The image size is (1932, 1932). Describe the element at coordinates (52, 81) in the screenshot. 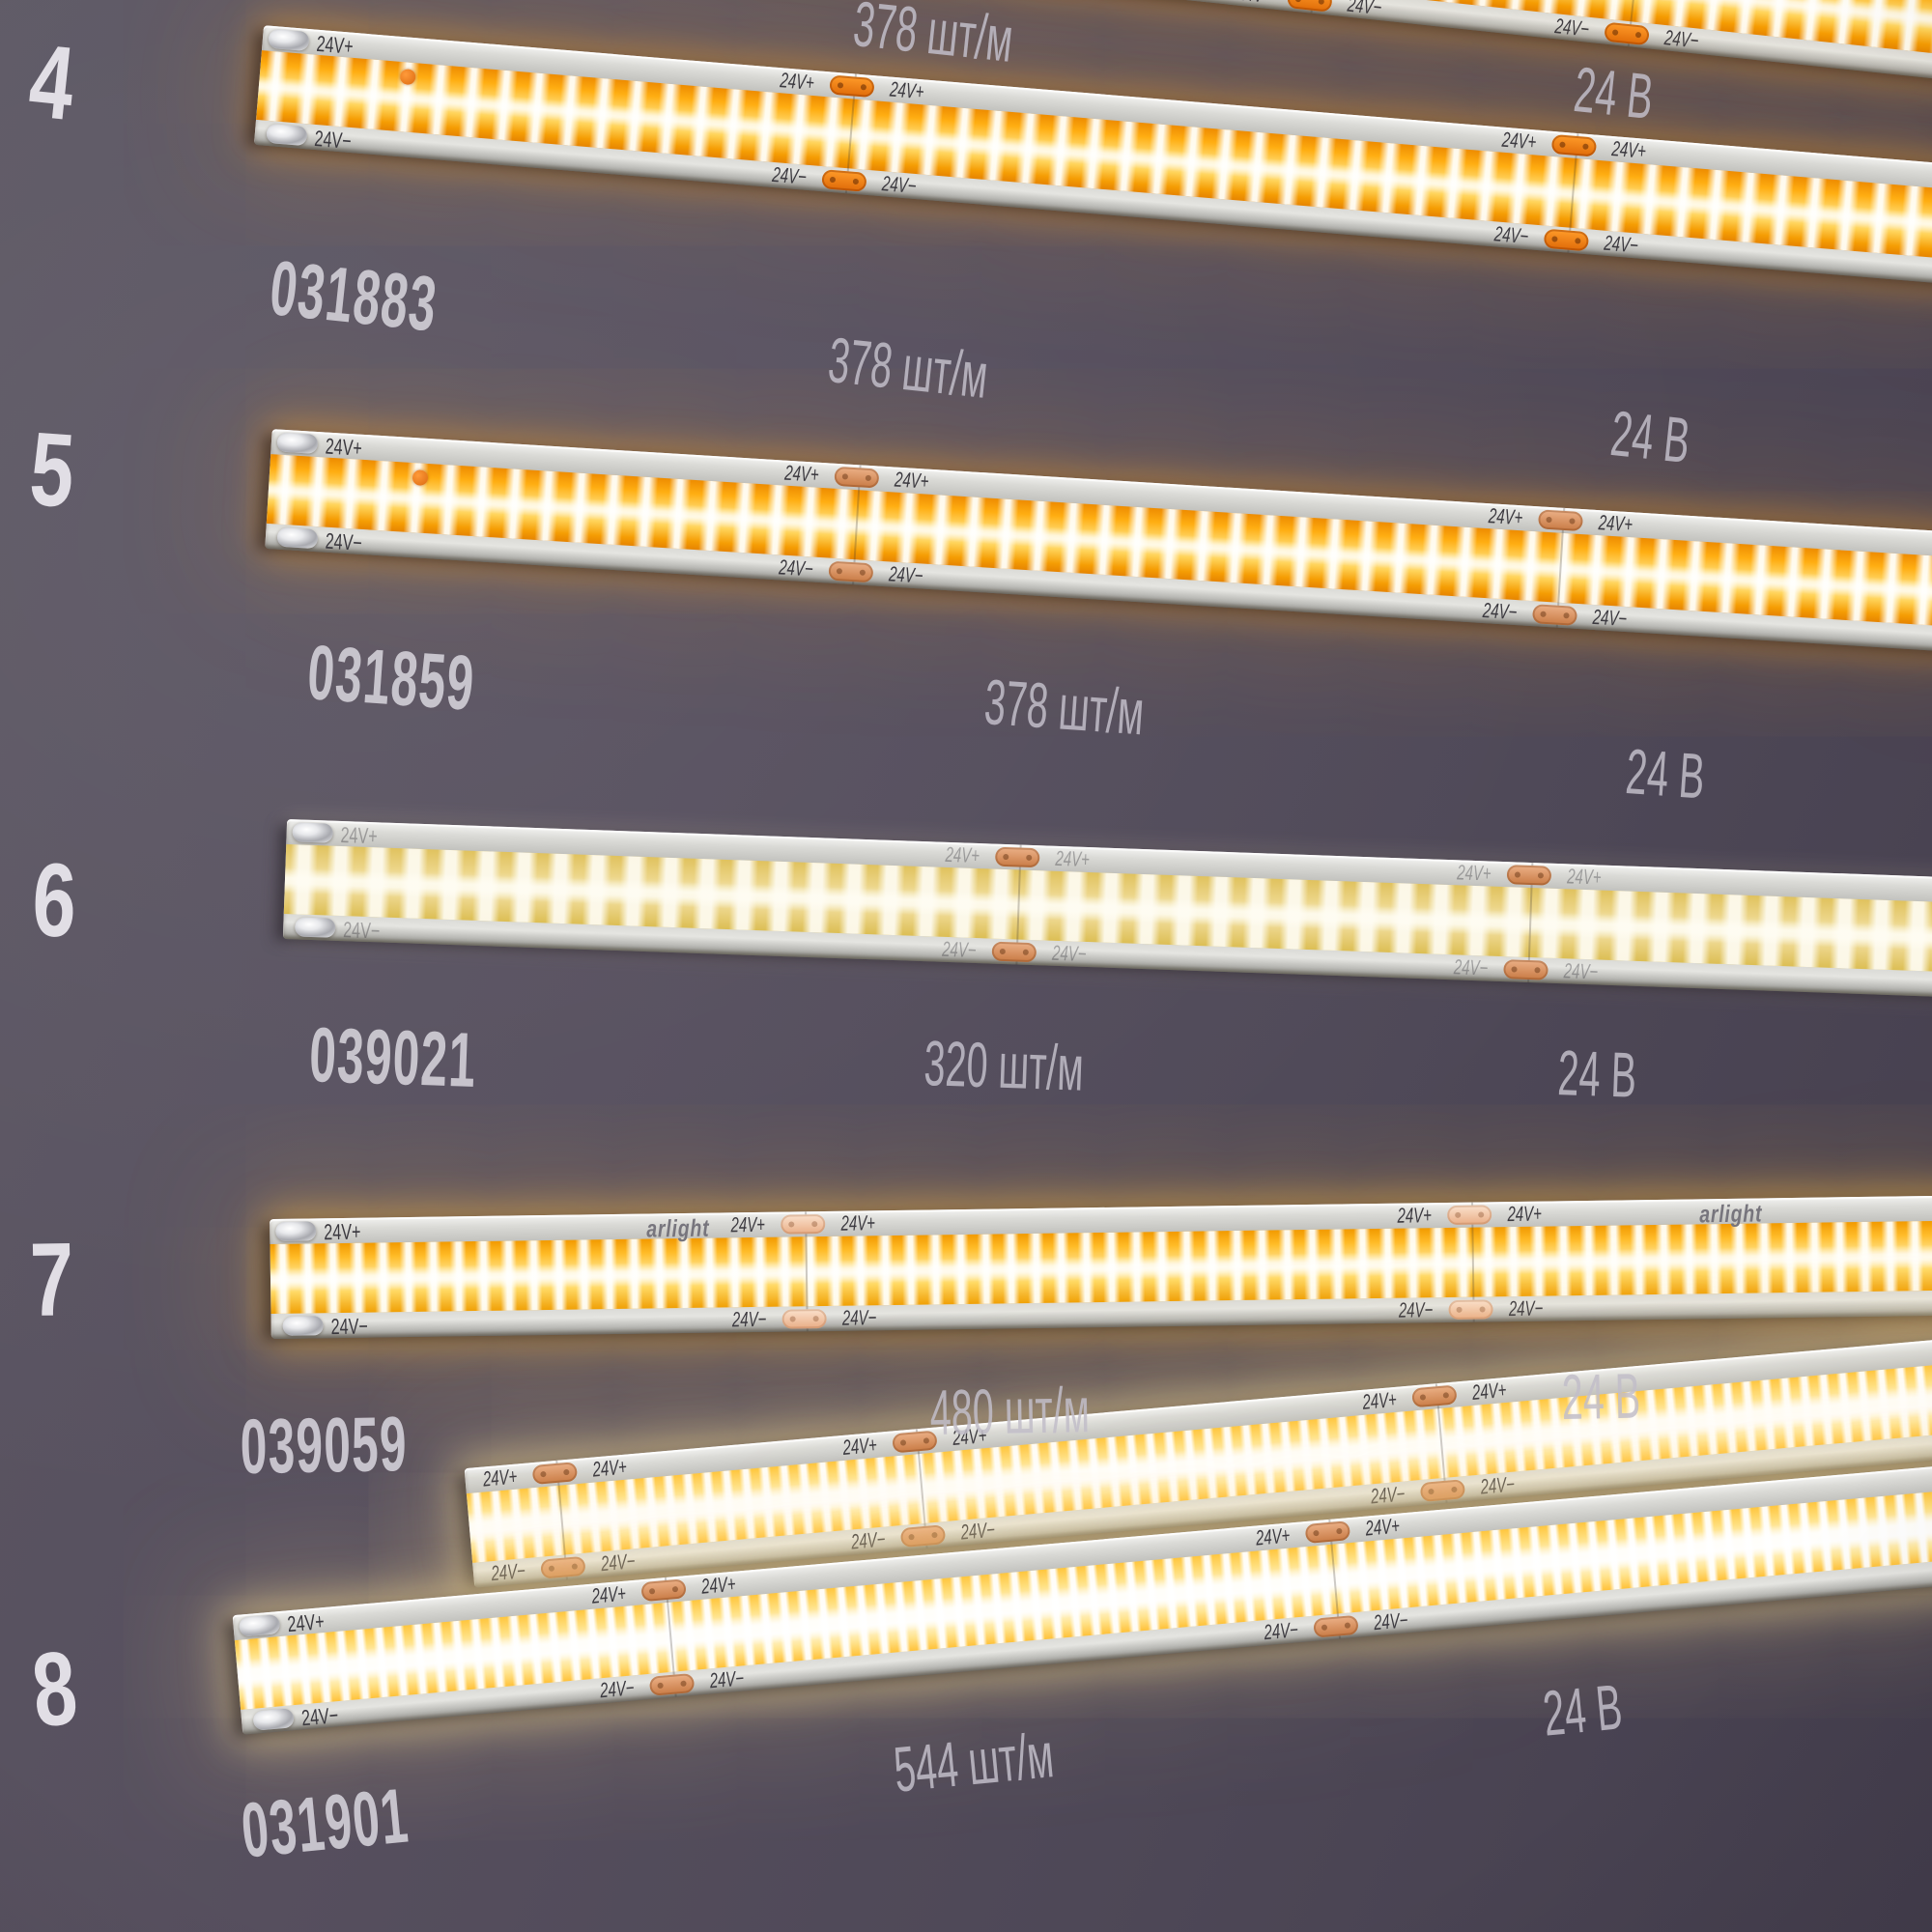

I see `row-number: 4` at that location.